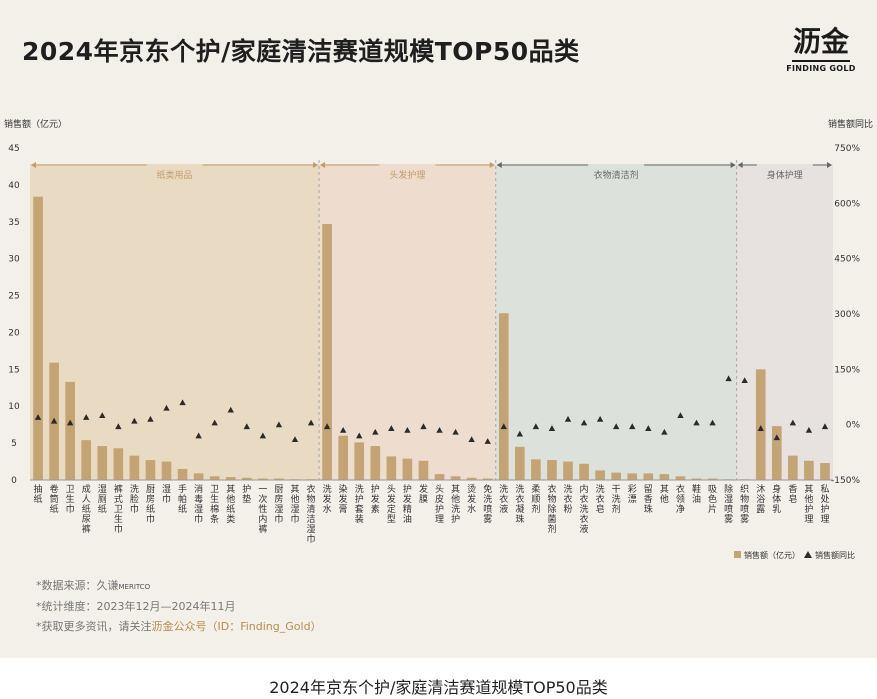 This screenshot has height=699, width=877. Describe the element at coordinates (278, 504) in the screenshot. I see `x-tick-label-15: 厨房湿巾` at that location.